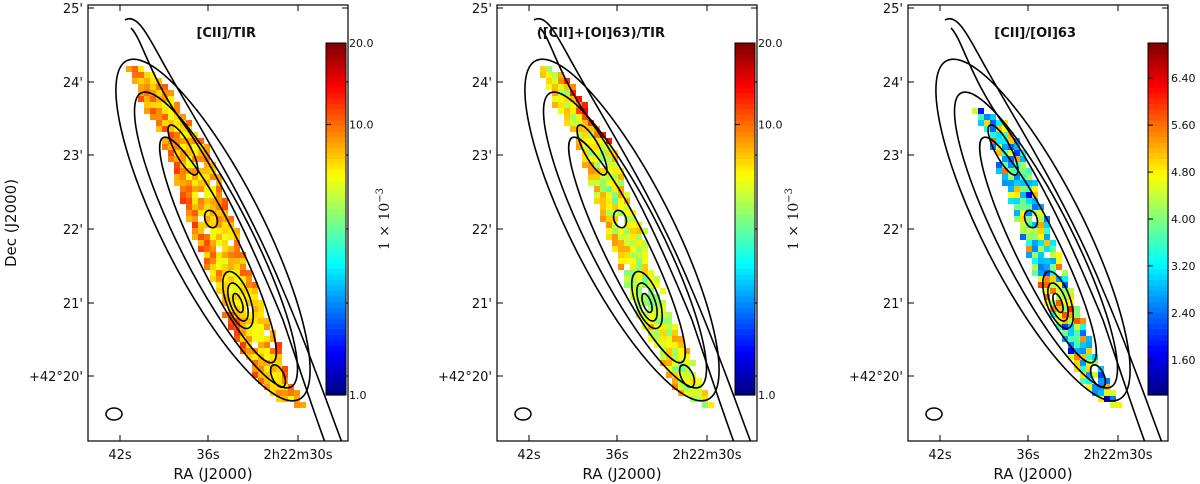 The width and height of the screenshot is (1200, 484). Describe the element at coordinates (1183, 266) in the screenshot. I see `colorbar-tick-label: 3.20` at that location.